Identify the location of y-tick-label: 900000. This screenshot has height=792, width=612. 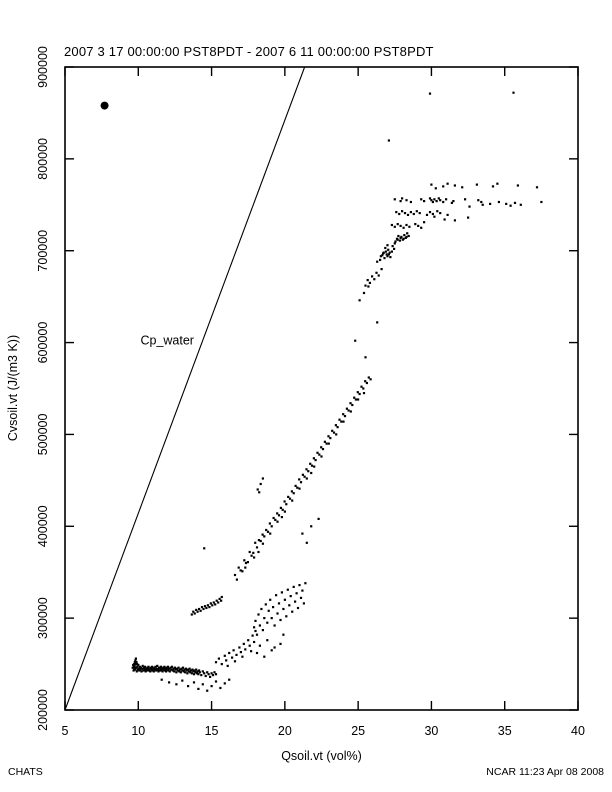
(43, 67).